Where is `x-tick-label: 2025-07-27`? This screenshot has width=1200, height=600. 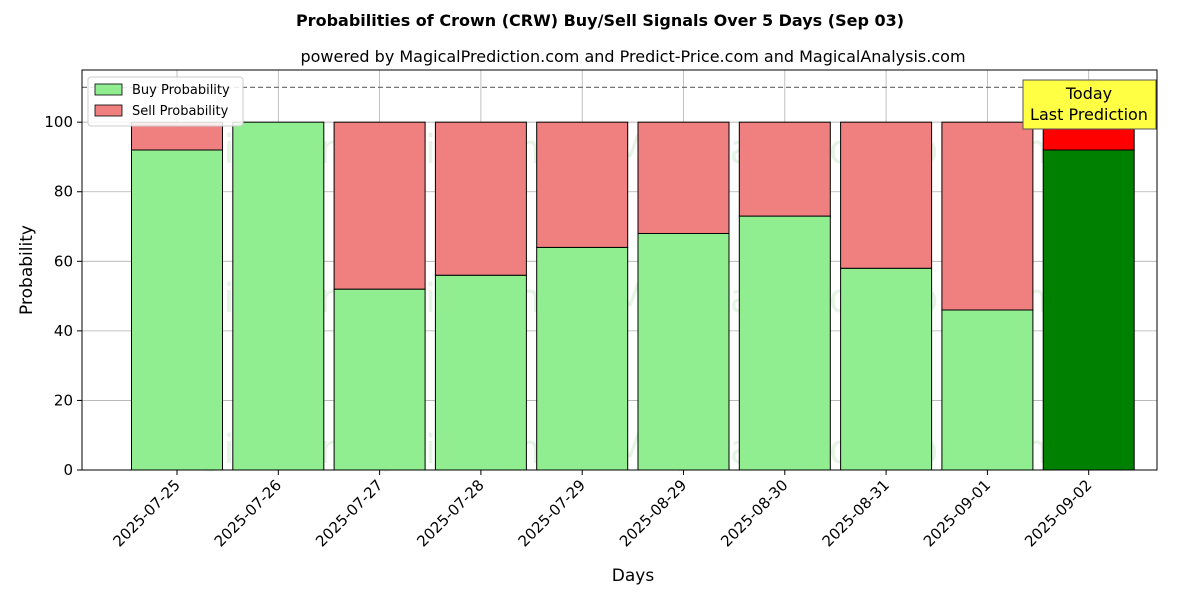
x-tick-label: 2025-07-27 is located at coordinates (349, 513).